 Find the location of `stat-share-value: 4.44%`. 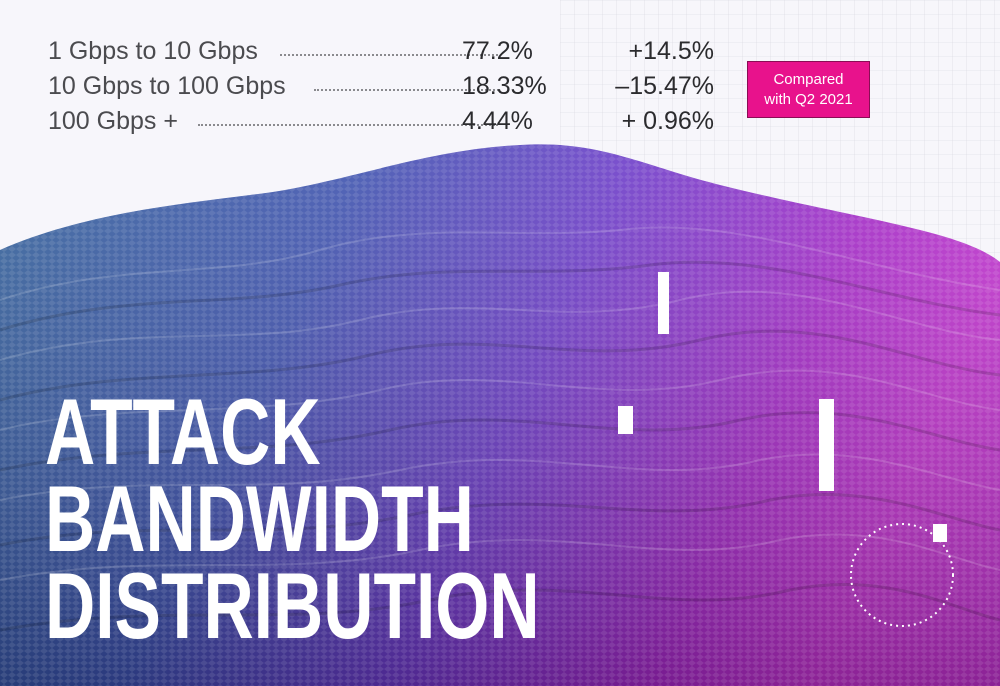

stat-share-value: 4.44% is located at coordinates (497, 121).